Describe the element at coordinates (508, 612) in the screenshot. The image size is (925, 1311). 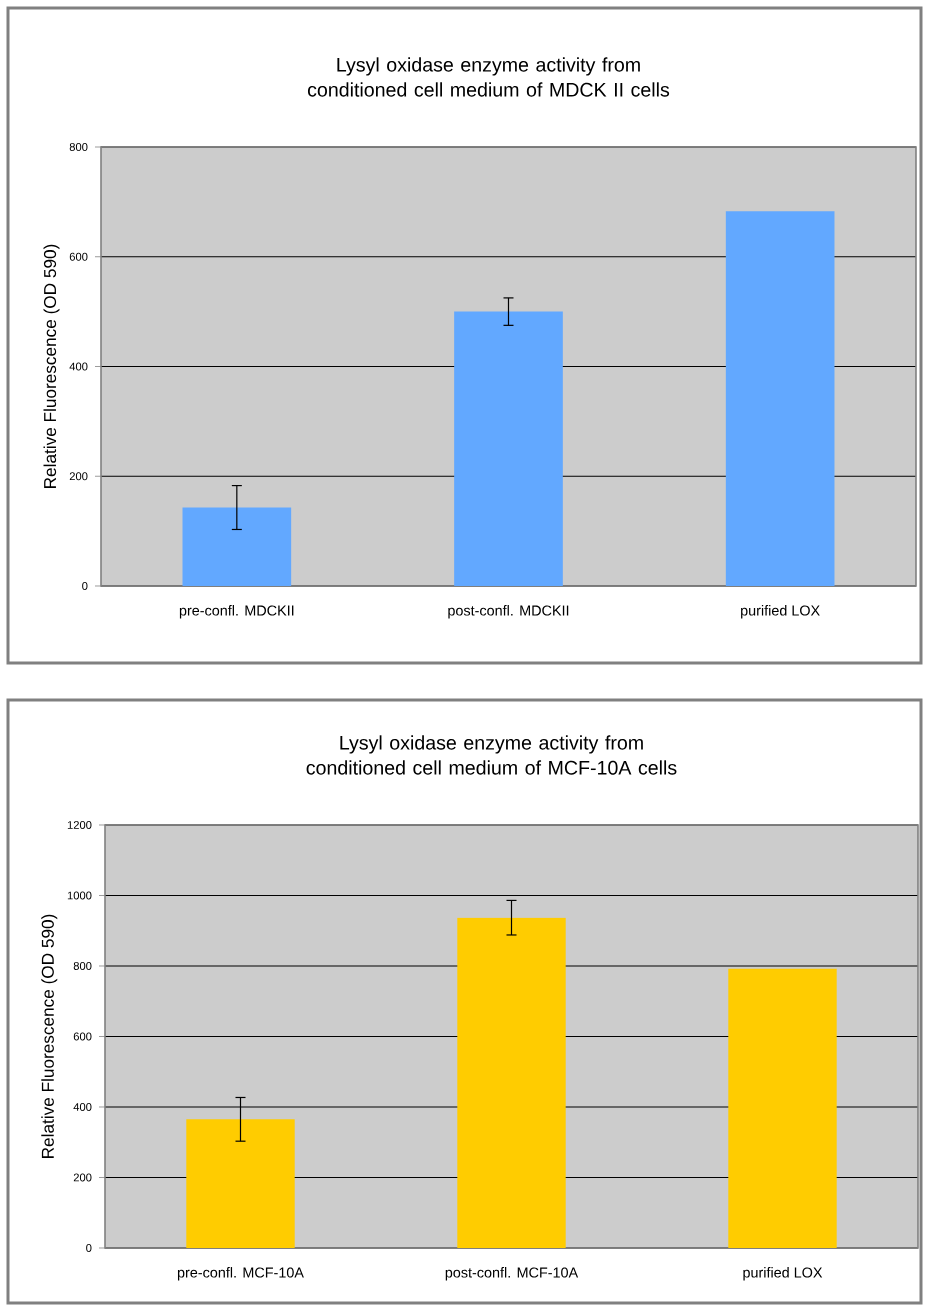
I see `x-tick-label: post-confl. MDCKII` at that location.